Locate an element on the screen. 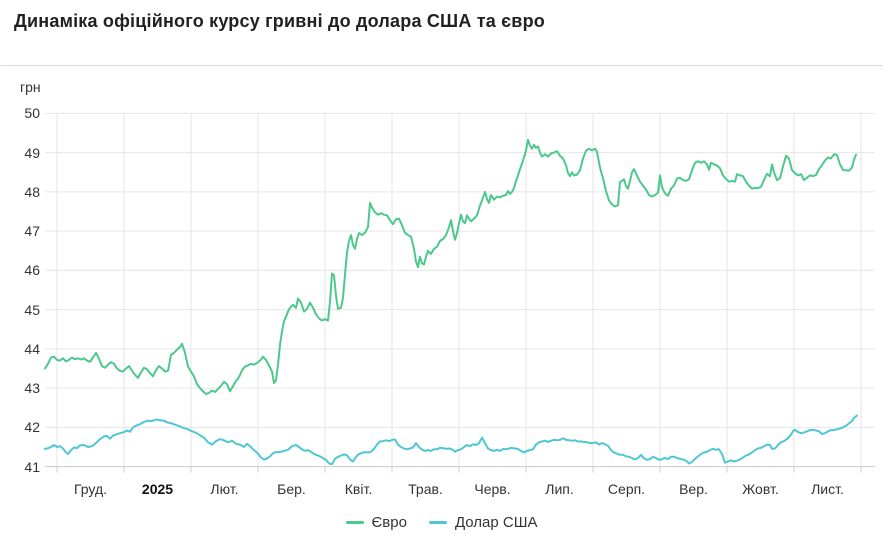 Image resolution: width=883 pixels, height=544 pixels. legend-item-euro: Євро is located at coordinates (376, 522).